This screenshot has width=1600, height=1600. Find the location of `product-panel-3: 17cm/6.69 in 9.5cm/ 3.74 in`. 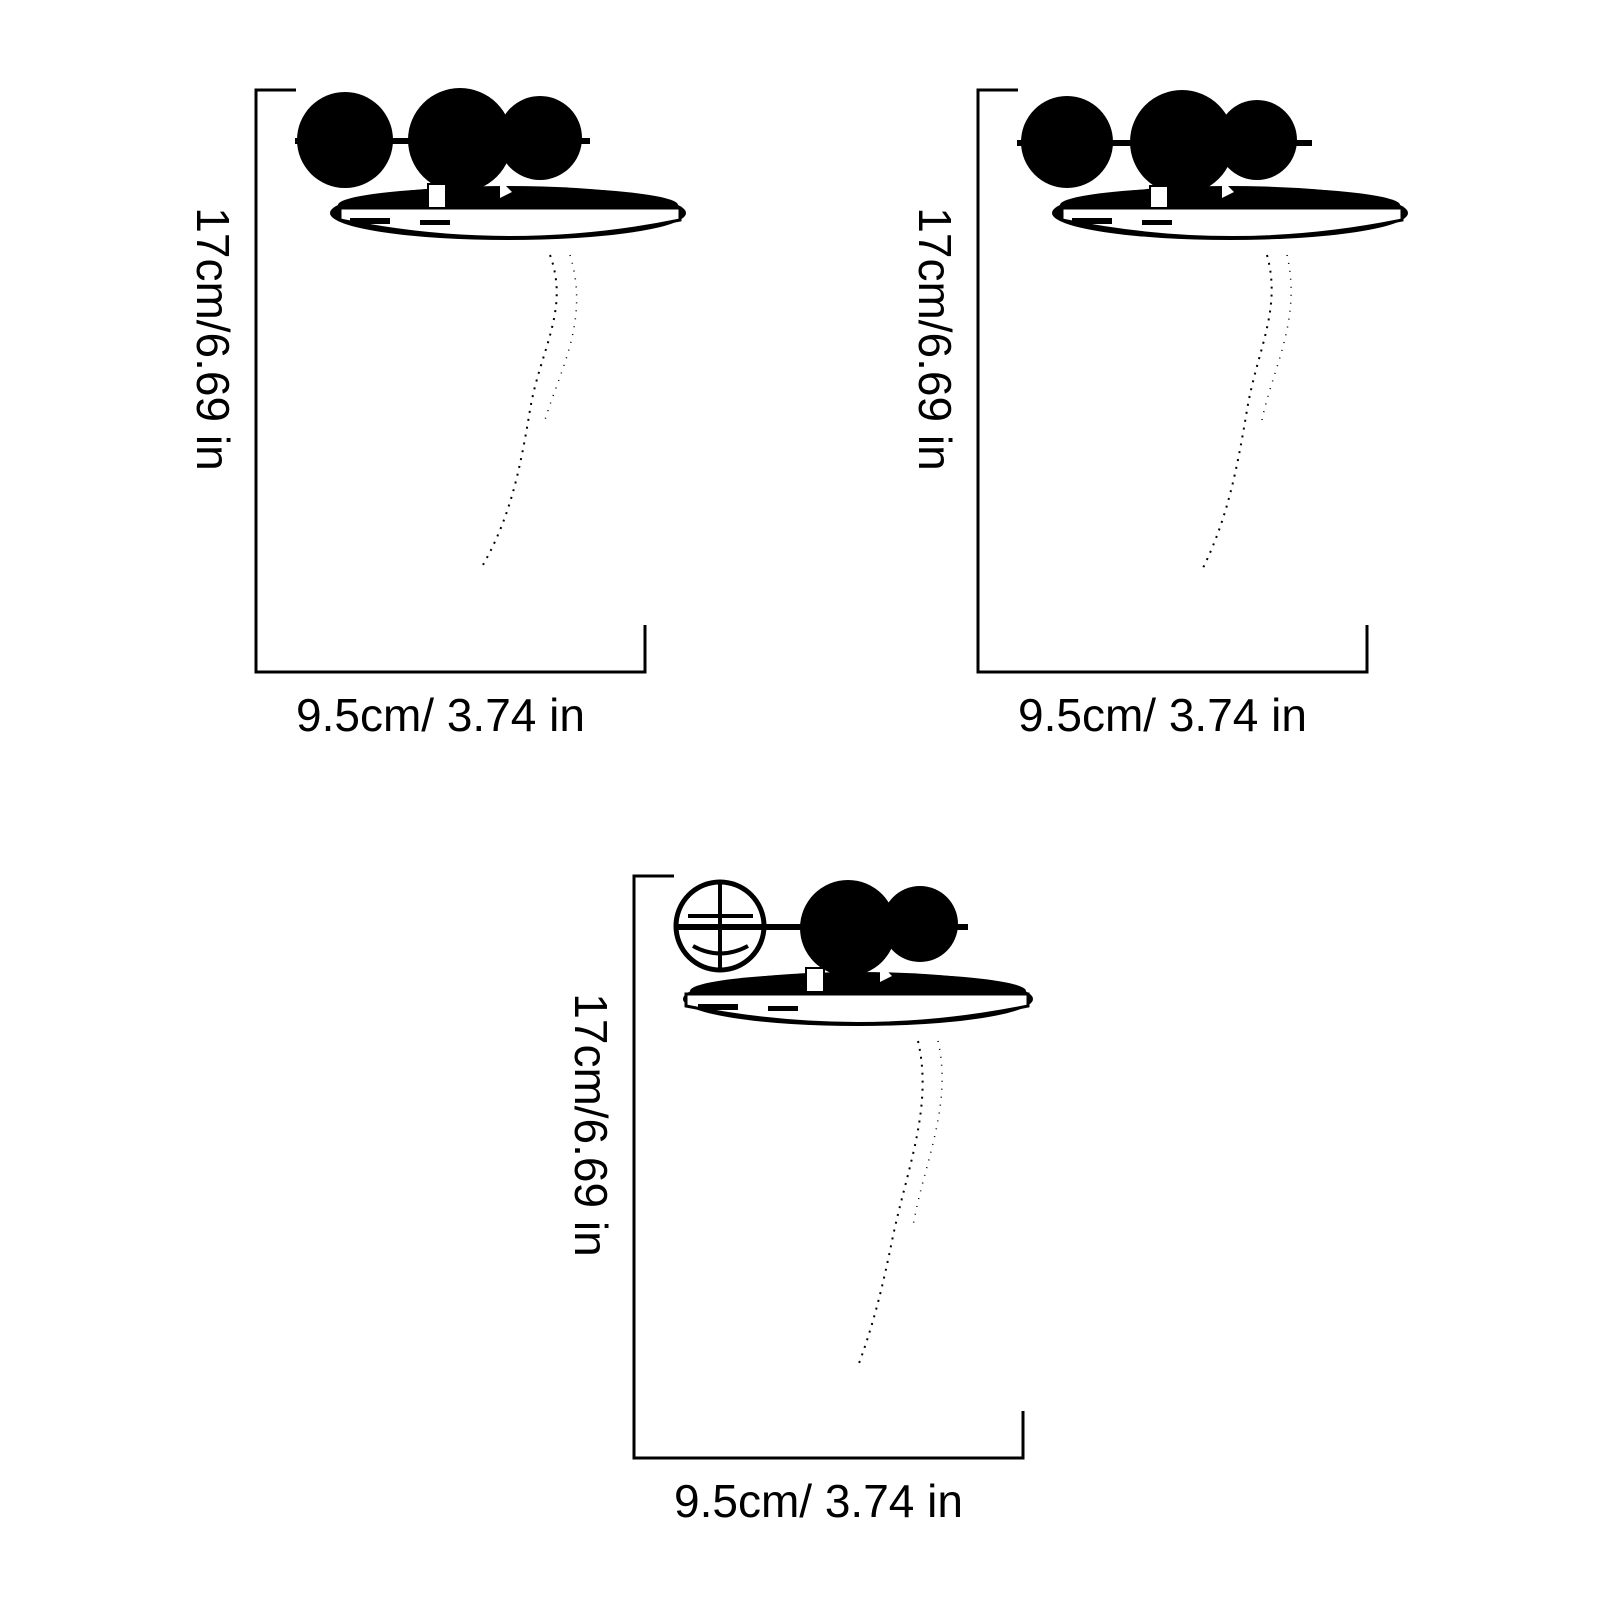

product-panel-3: 17cm/6.69 in 9.5cm/ 3.74 in is located at coordinates (788, 1206).